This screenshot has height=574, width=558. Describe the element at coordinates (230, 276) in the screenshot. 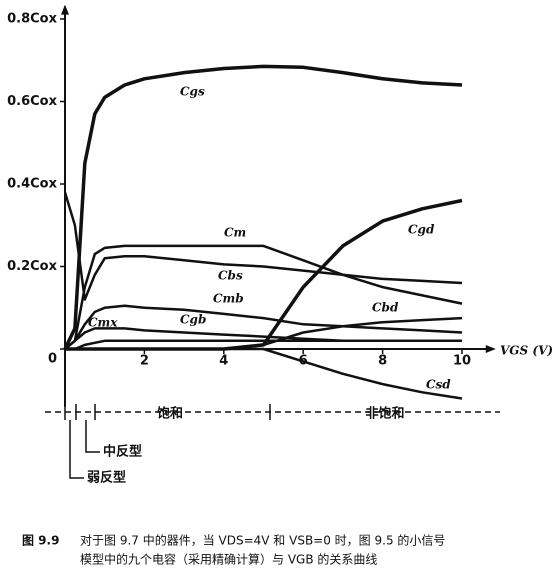

I see `curve-label: Cbs` at that location.